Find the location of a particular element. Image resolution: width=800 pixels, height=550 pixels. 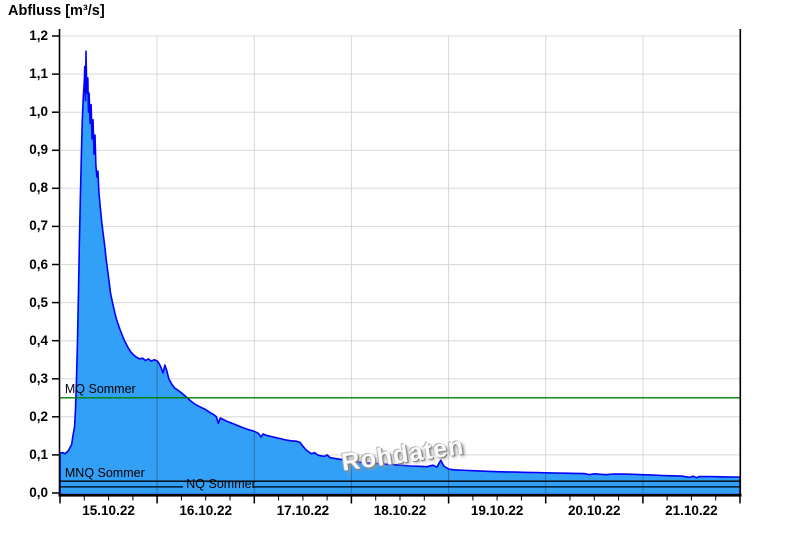

x-tick-label: 18.10.22 is located at coordinates (400, 510).